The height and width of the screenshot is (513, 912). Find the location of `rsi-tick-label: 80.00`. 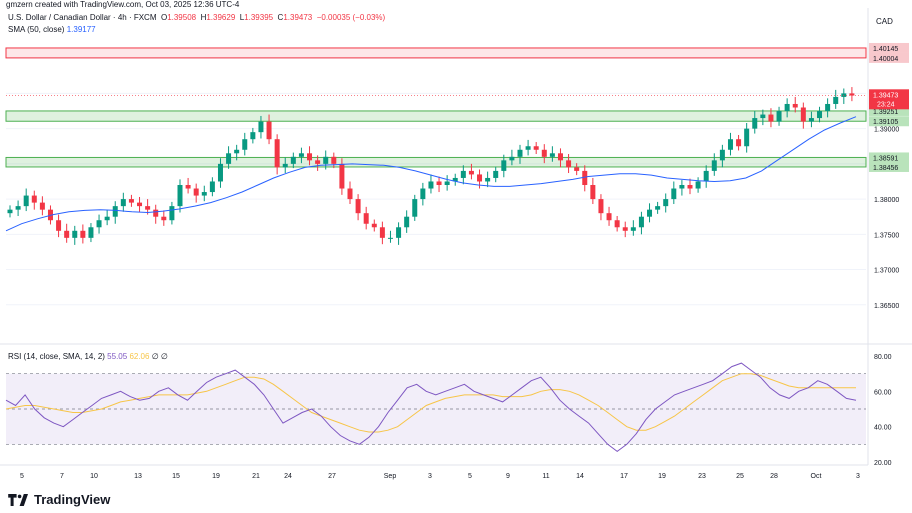

rsi-tick-label: 80.00 is located at coordinates (883, 357).